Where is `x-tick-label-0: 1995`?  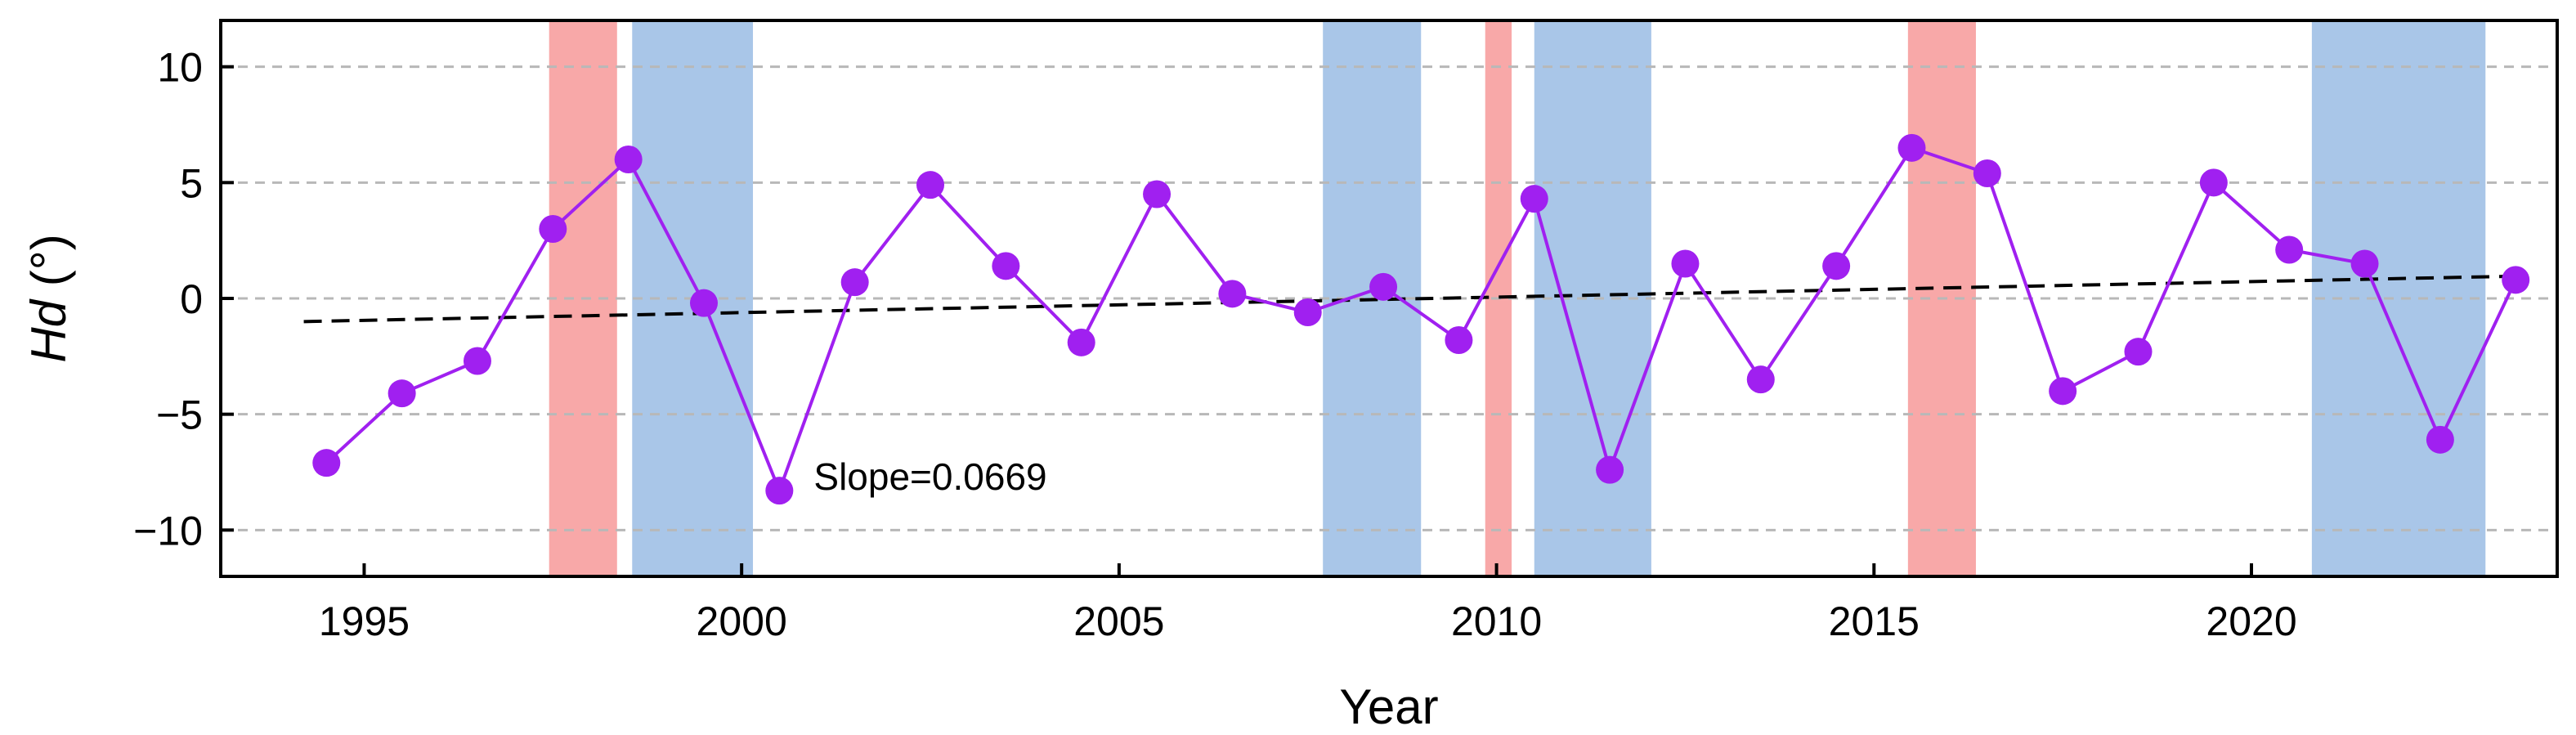
x-tick-label-0: 1995 is located at coordinates (364, 621).